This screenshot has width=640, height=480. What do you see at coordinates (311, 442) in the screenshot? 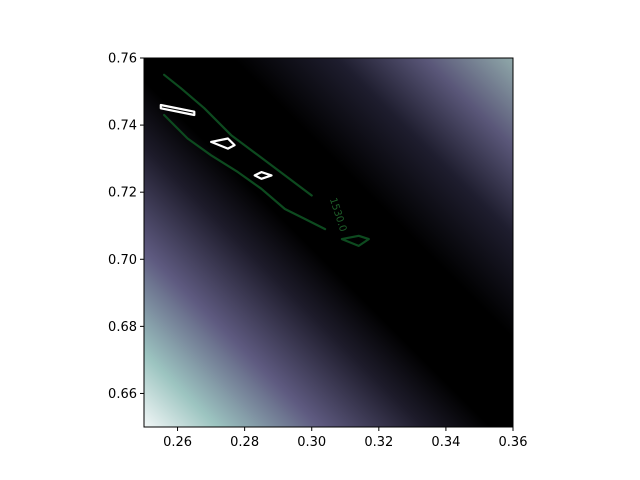
I see `x-tick-label: 0.30` at bounding box center [311, 442].